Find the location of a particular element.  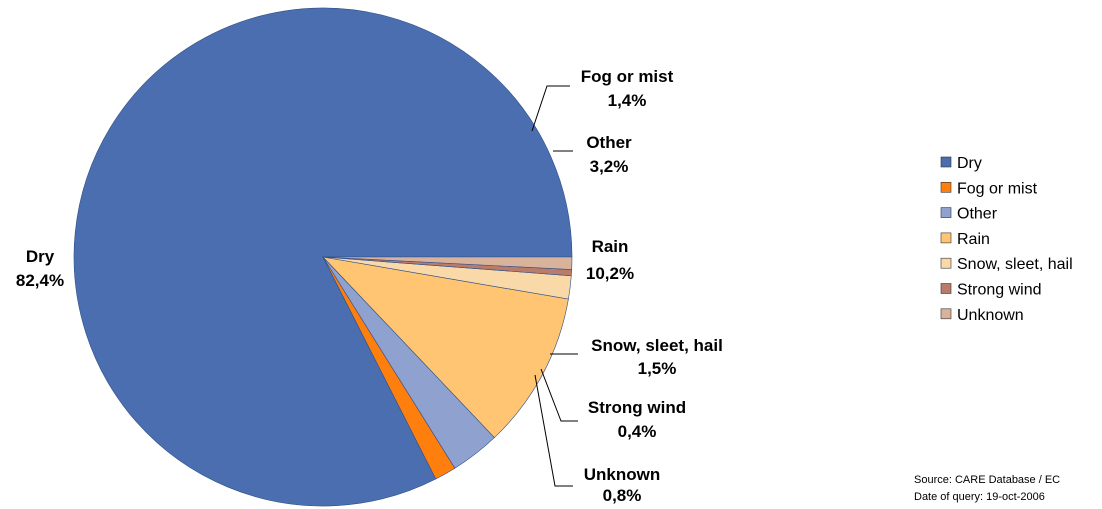

slice-value-rain: 10,2% is located at coordinates (610, 273).